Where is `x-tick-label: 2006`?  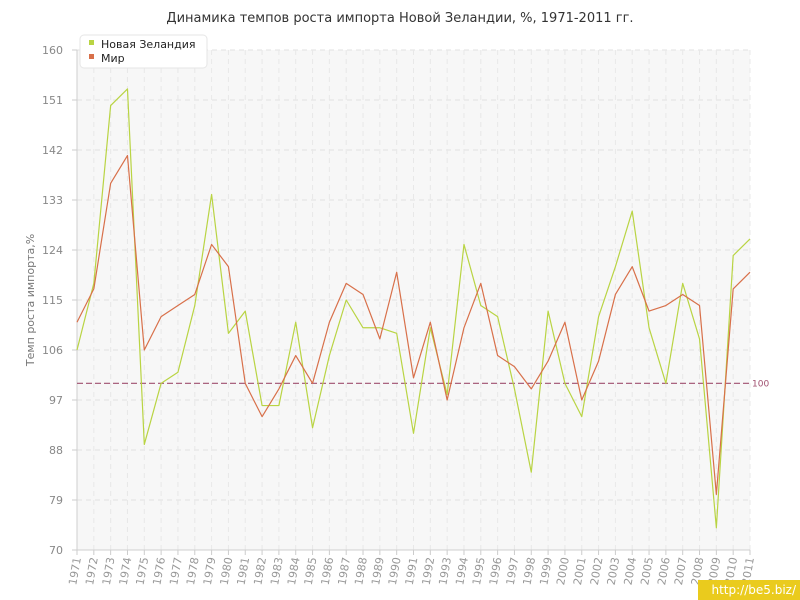 x-tick-label: 2006 is located at coordinates (664, 571).